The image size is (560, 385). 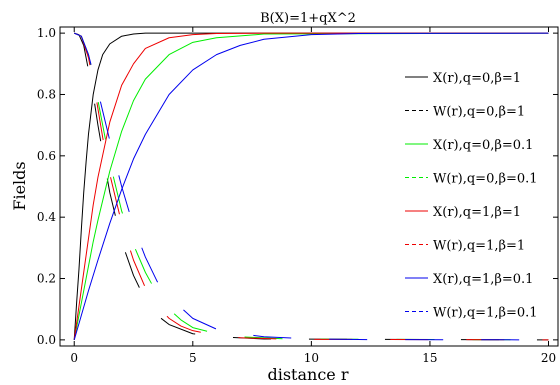 I want to click on legend-label-4: W(r),q=0,β=0.1, so click(x=485, y=179).